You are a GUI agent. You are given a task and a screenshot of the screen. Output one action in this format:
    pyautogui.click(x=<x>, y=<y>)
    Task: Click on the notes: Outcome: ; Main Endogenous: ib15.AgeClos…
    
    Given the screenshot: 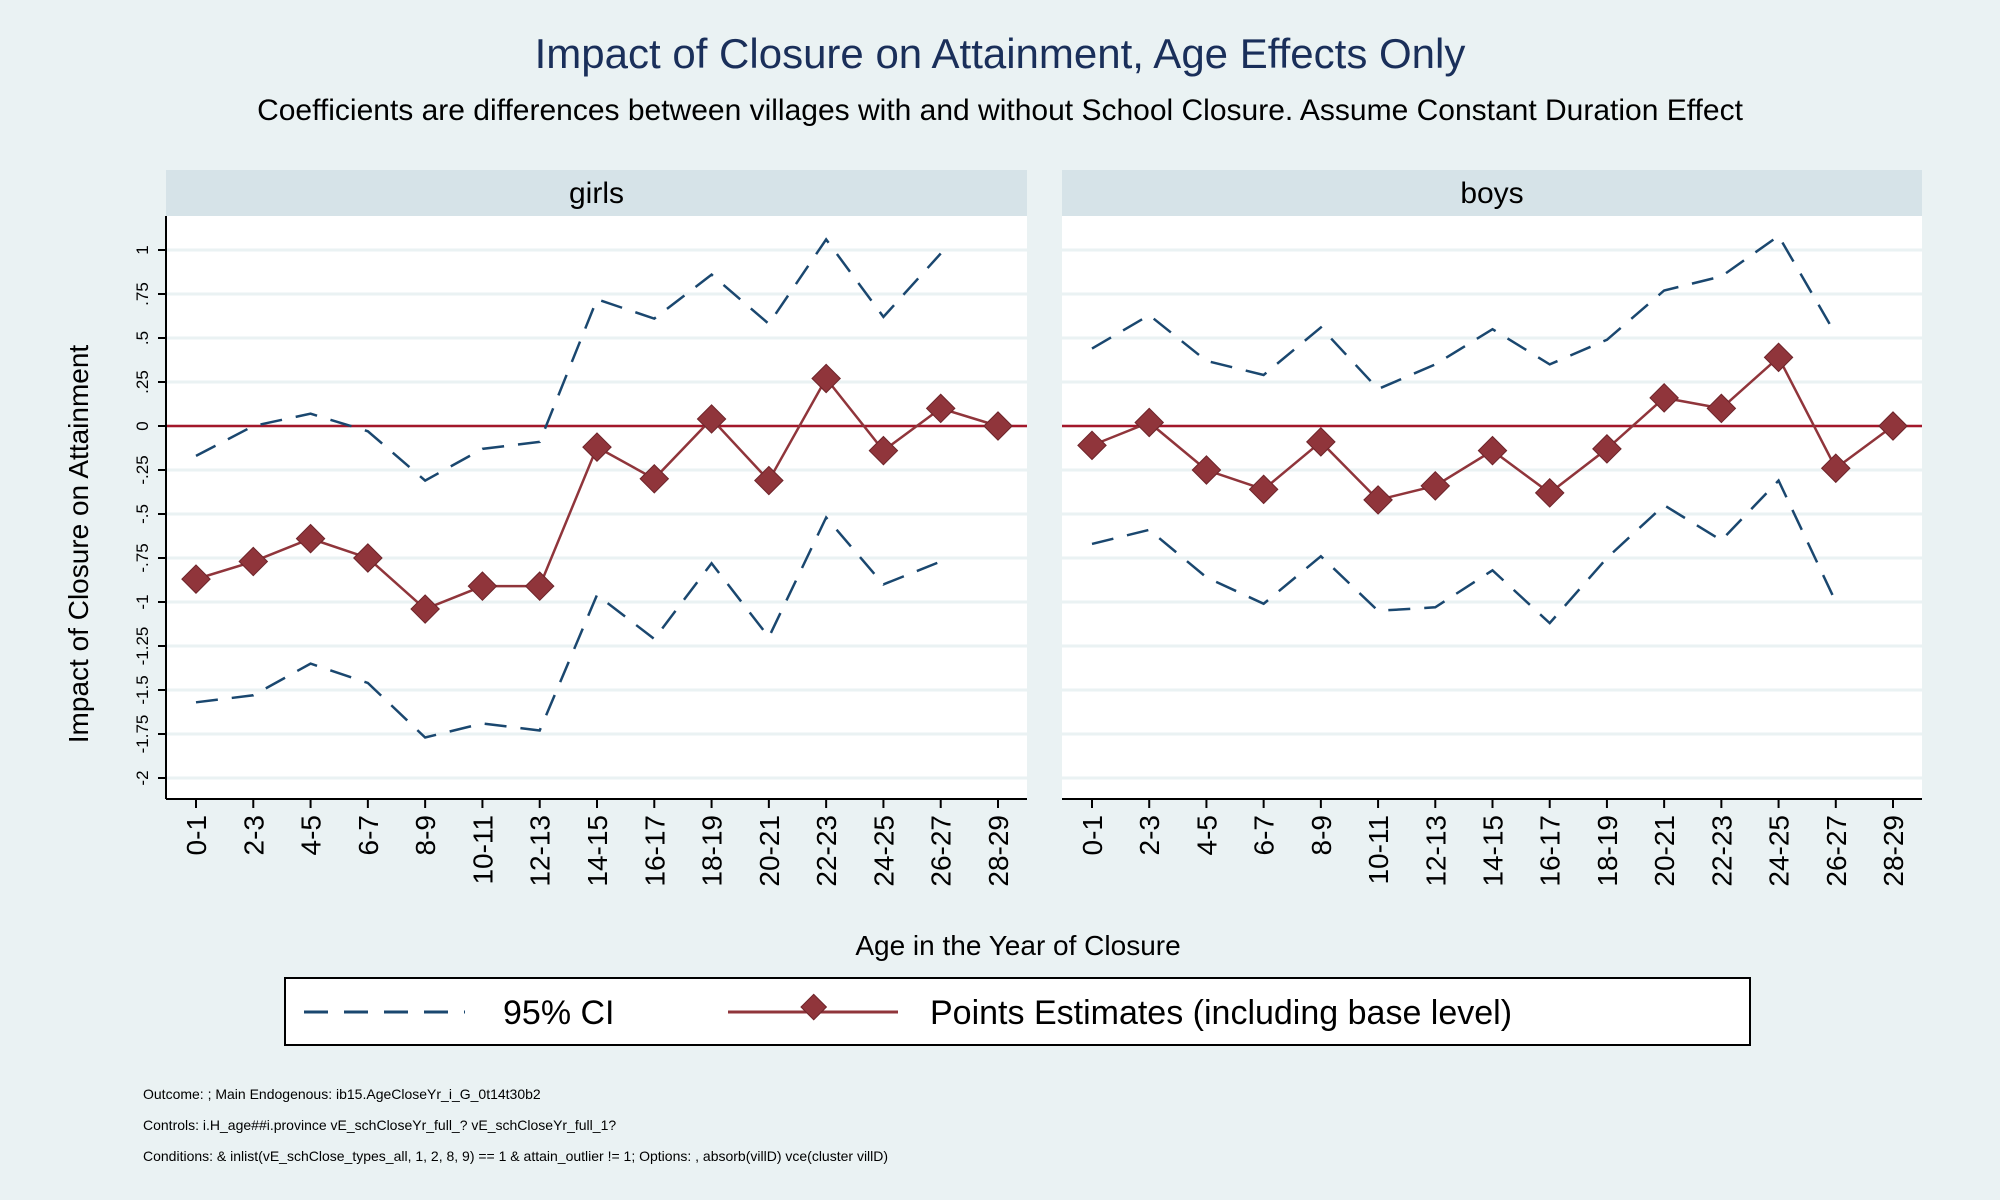 What is the action you would take?
    pyautogui.click(x=515, y=1125)
    